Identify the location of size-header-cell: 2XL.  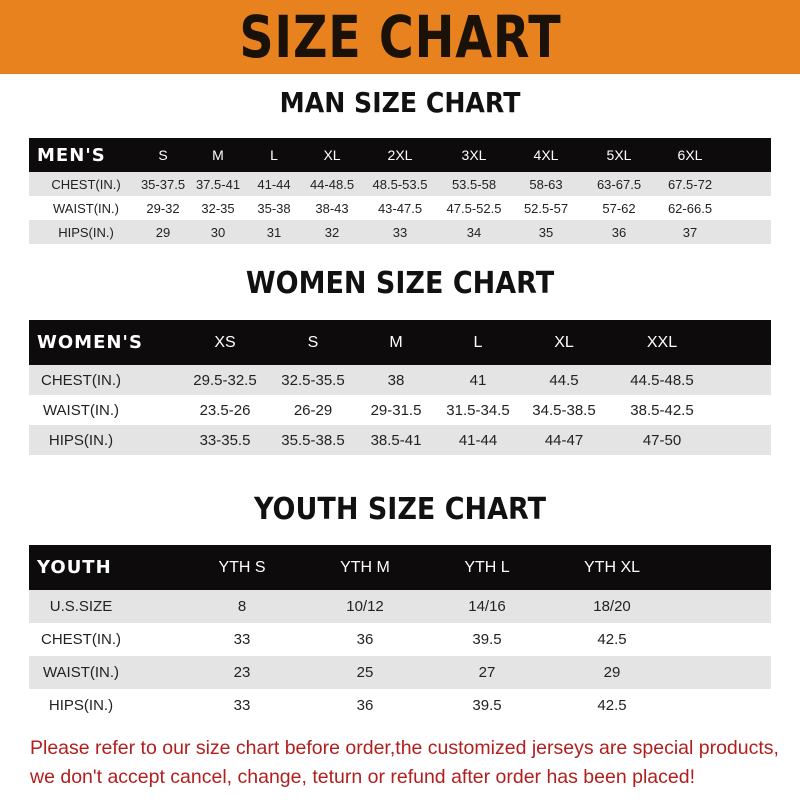
(400, 155).